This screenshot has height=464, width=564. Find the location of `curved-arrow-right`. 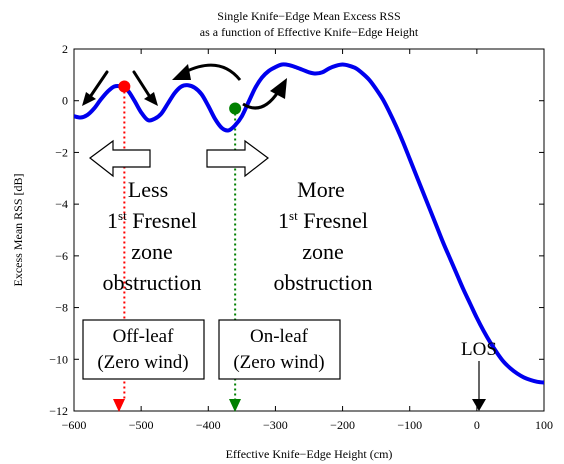

curved-arrow-right is located at coordinates (261, 100).